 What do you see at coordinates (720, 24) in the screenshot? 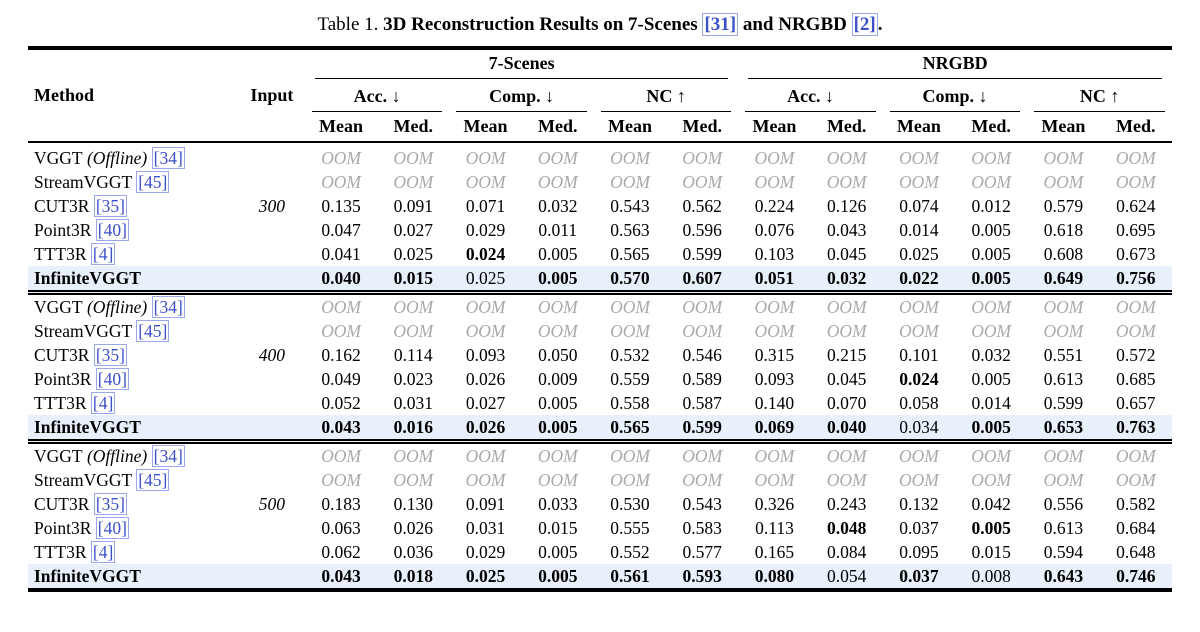
I see `citation-31-link: [31]` at bounding box center [720, 24].